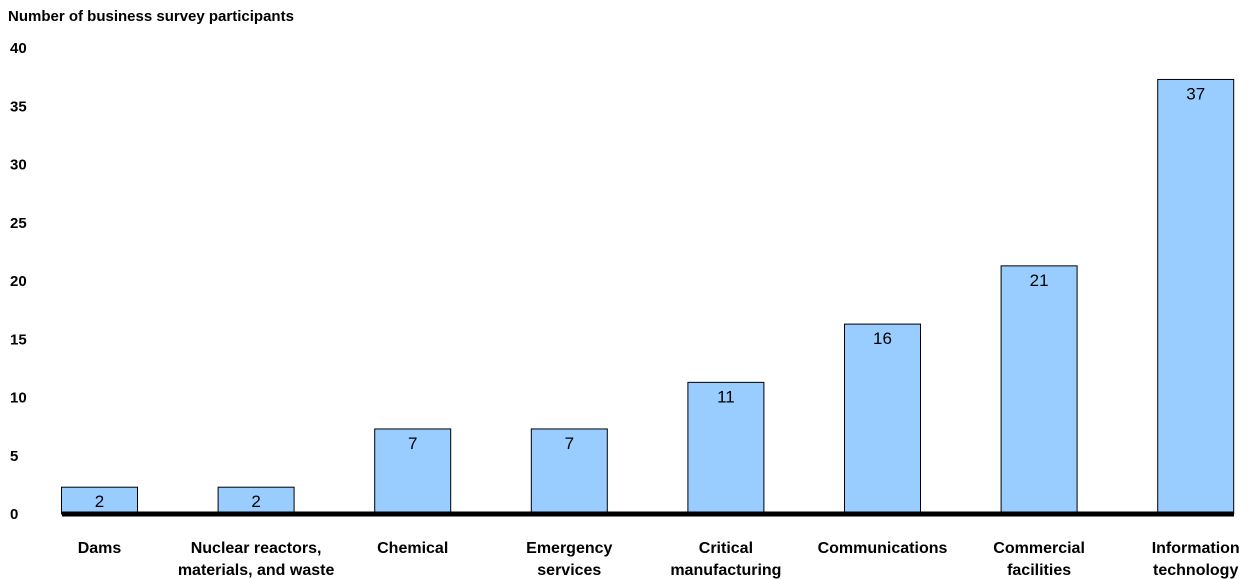 The image size is (1248, 579). I want to click on x-category-label: services, so click(569, 570).